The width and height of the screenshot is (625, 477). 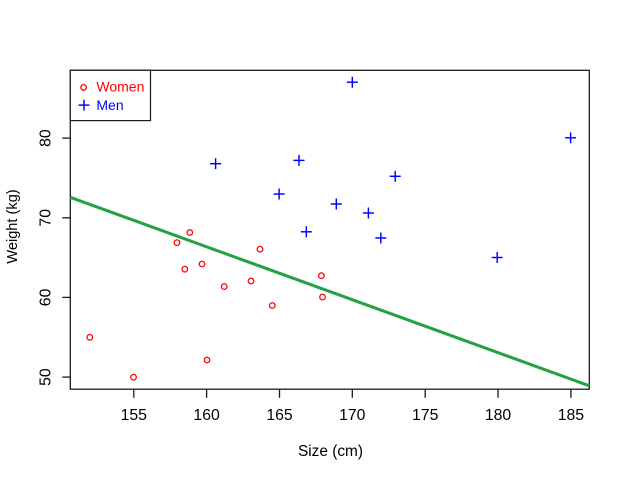 I want to click on svg-text: 60, so click(x=46, y=297).